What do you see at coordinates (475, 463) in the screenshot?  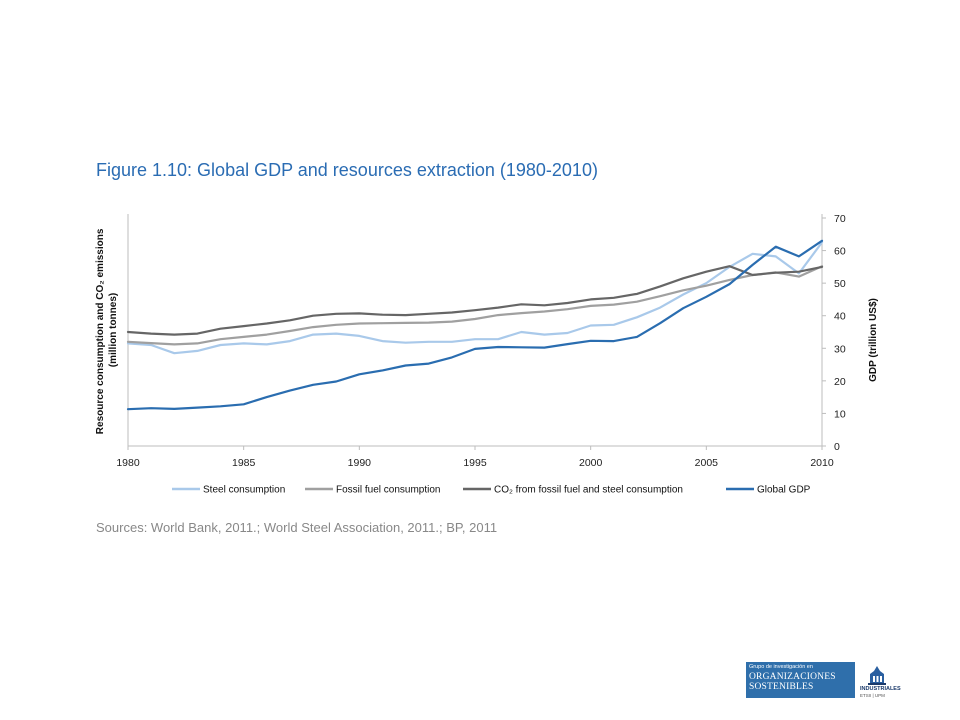 I see `x-tick-label: 1995` at bounding box center [475, 463].